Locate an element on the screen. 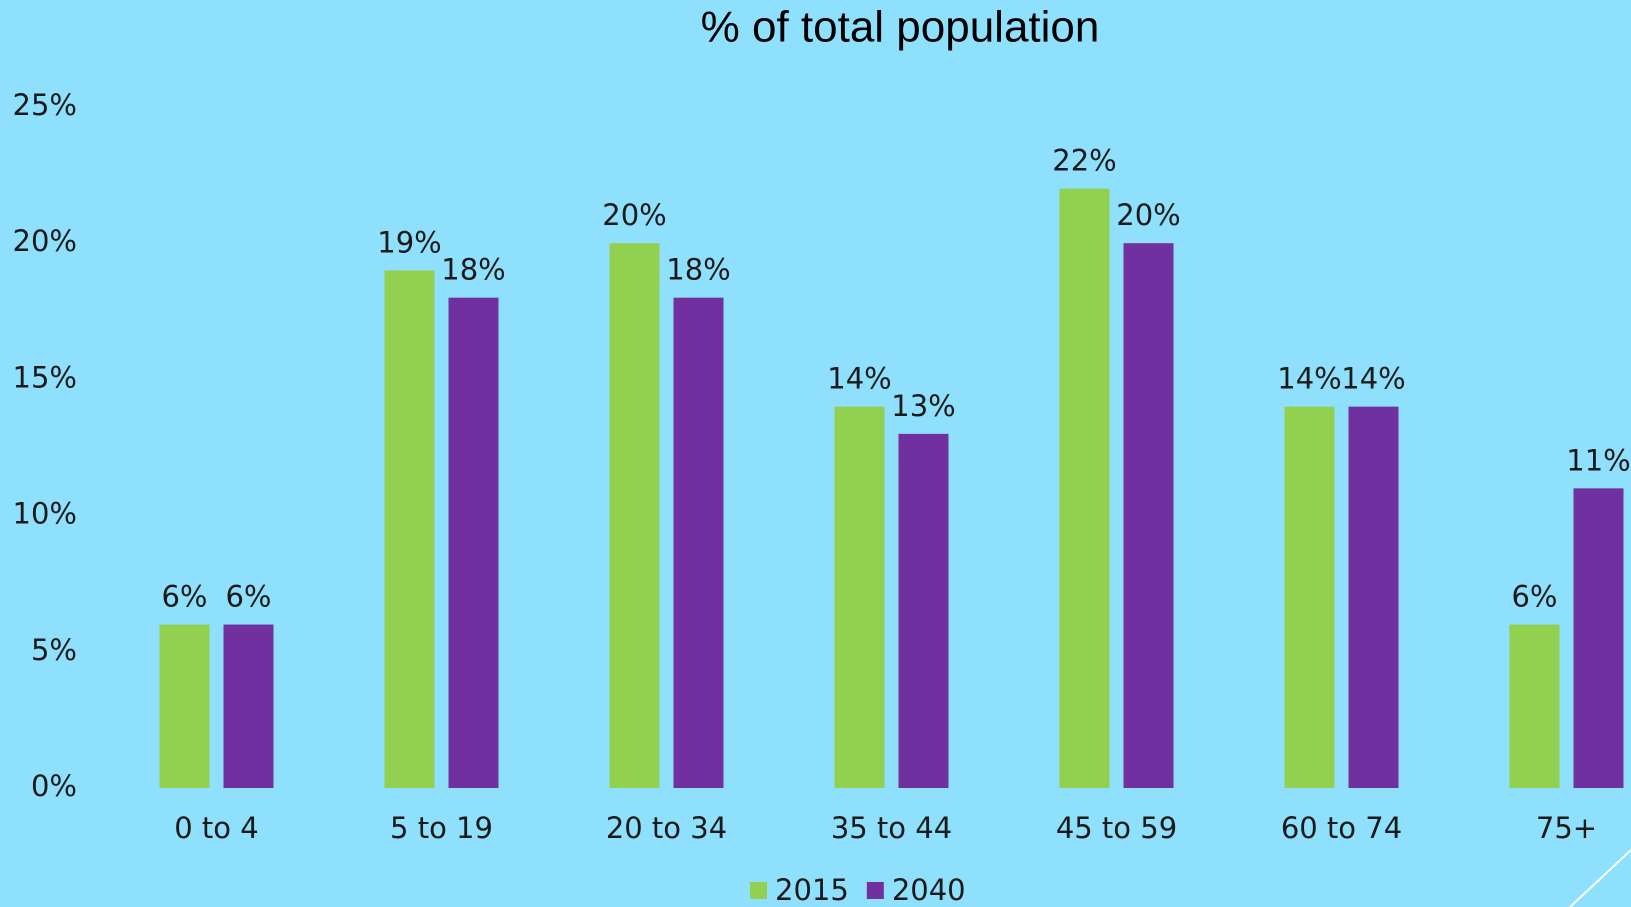 The height and width of the screenshot is (907, 1631). data-label: 13% is located at coordinates (923, 406).